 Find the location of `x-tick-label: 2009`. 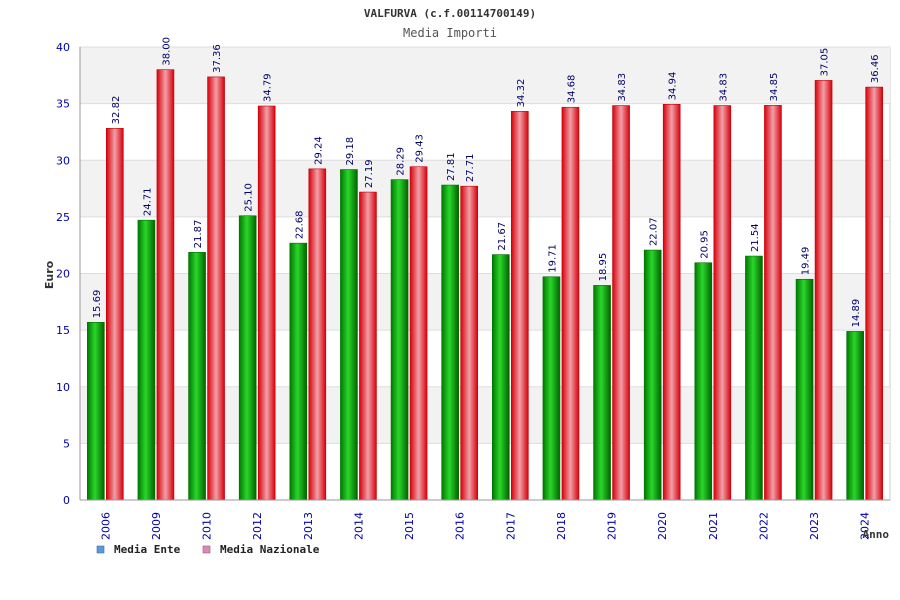

x-tick-label: 2009 is located at coordinates (156, 526).